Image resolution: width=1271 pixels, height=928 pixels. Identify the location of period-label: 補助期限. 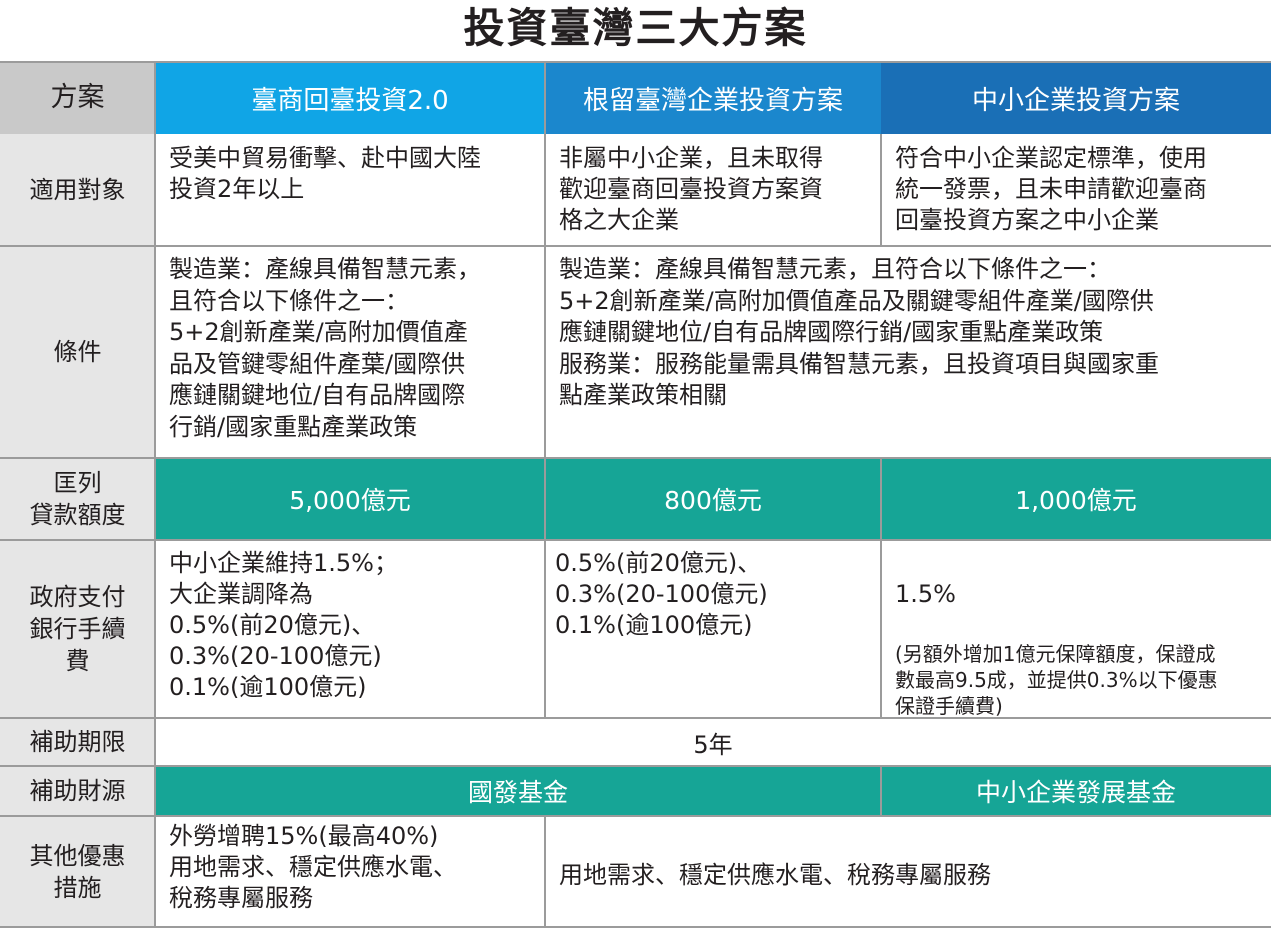
(77, 742).